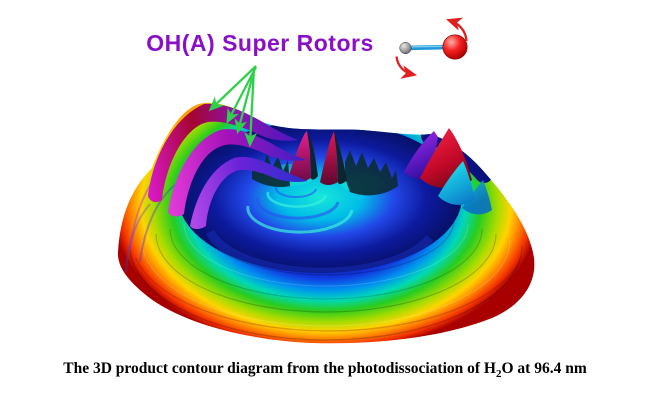  I want to click on annotation-super-rotors: OH(A) Super Rotors, so click(260, 43).